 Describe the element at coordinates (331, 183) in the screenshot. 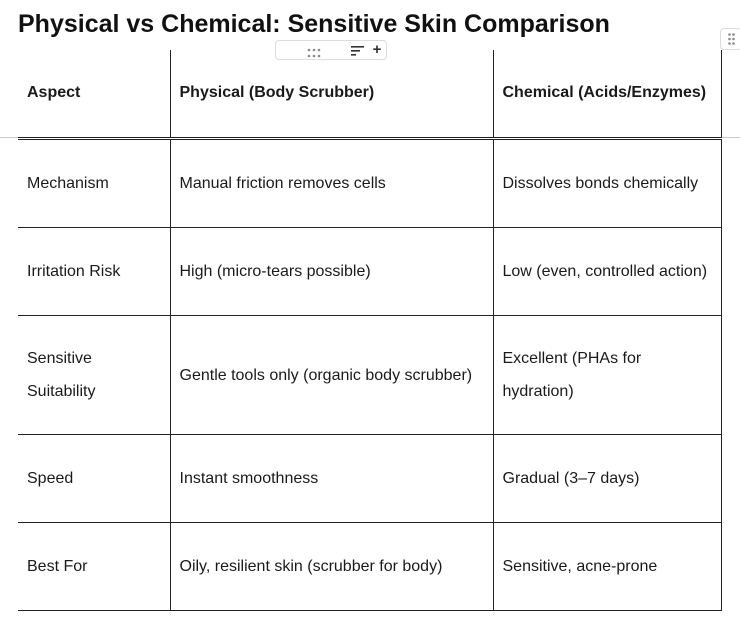

I see `table-cell: Manual friction removes cells` at that location.